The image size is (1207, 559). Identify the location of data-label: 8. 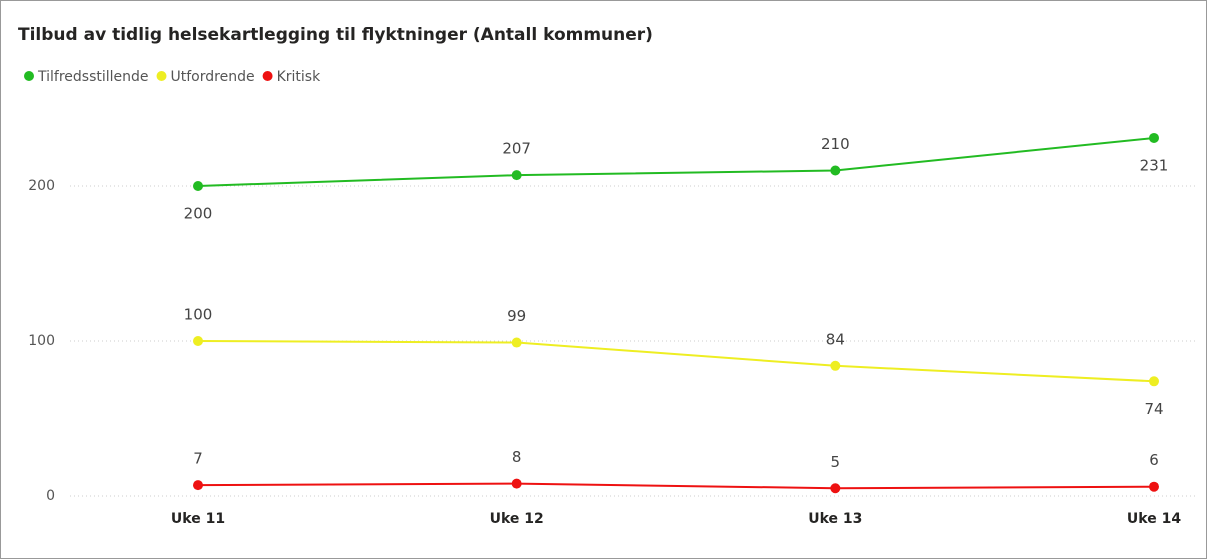
(517, 457).